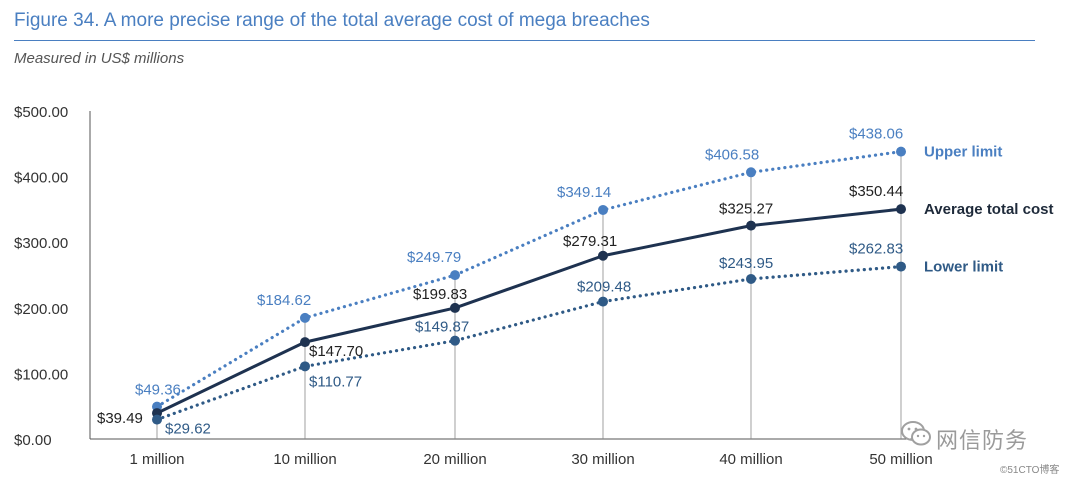 The height and width of the screenshot is (482, 1080). I want to click on title-divider, so click(524, 40).